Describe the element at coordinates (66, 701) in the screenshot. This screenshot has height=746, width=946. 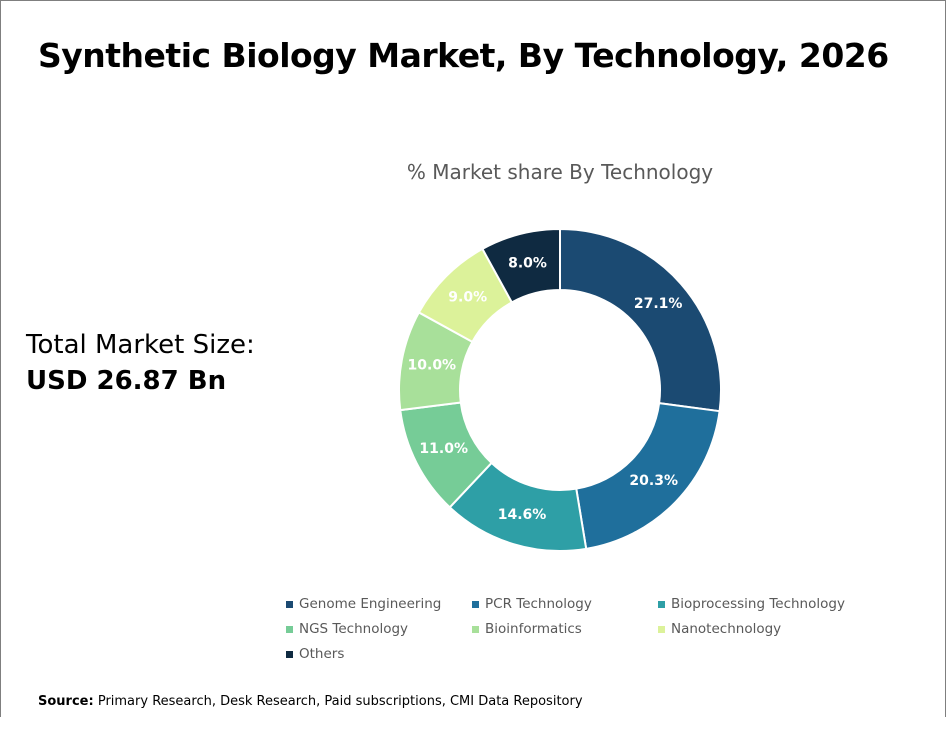
I see `source-label: Source:` at that location.